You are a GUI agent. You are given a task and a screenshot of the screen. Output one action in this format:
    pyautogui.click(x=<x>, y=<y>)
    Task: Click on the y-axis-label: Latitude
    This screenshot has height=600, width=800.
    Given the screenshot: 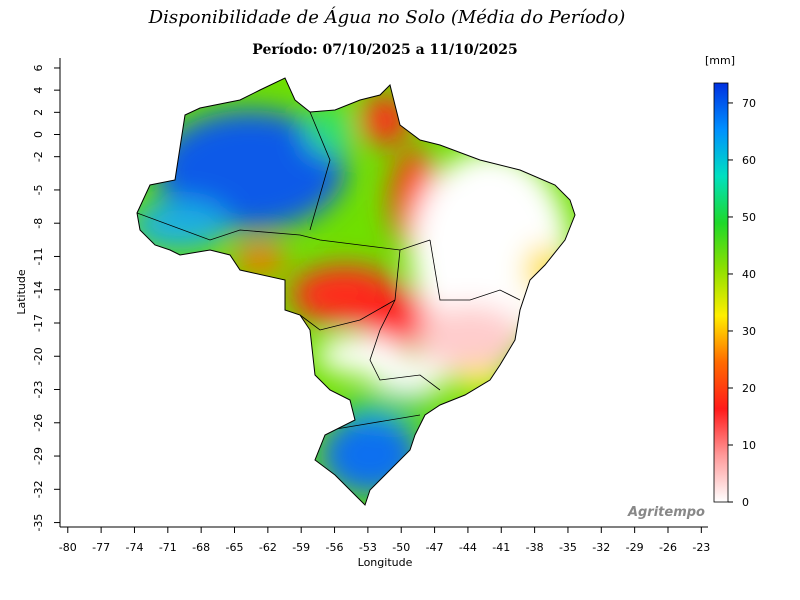 What is the action you would take?
    pyautogui.click(x=21, y=292)
    